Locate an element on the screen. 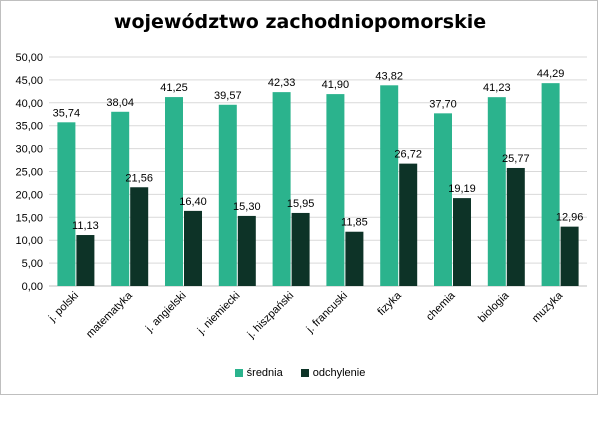 The height and width of the screenshot is (421, 607). legend-item-odchylenie: odchylenie is located at coordinates (333, 373).